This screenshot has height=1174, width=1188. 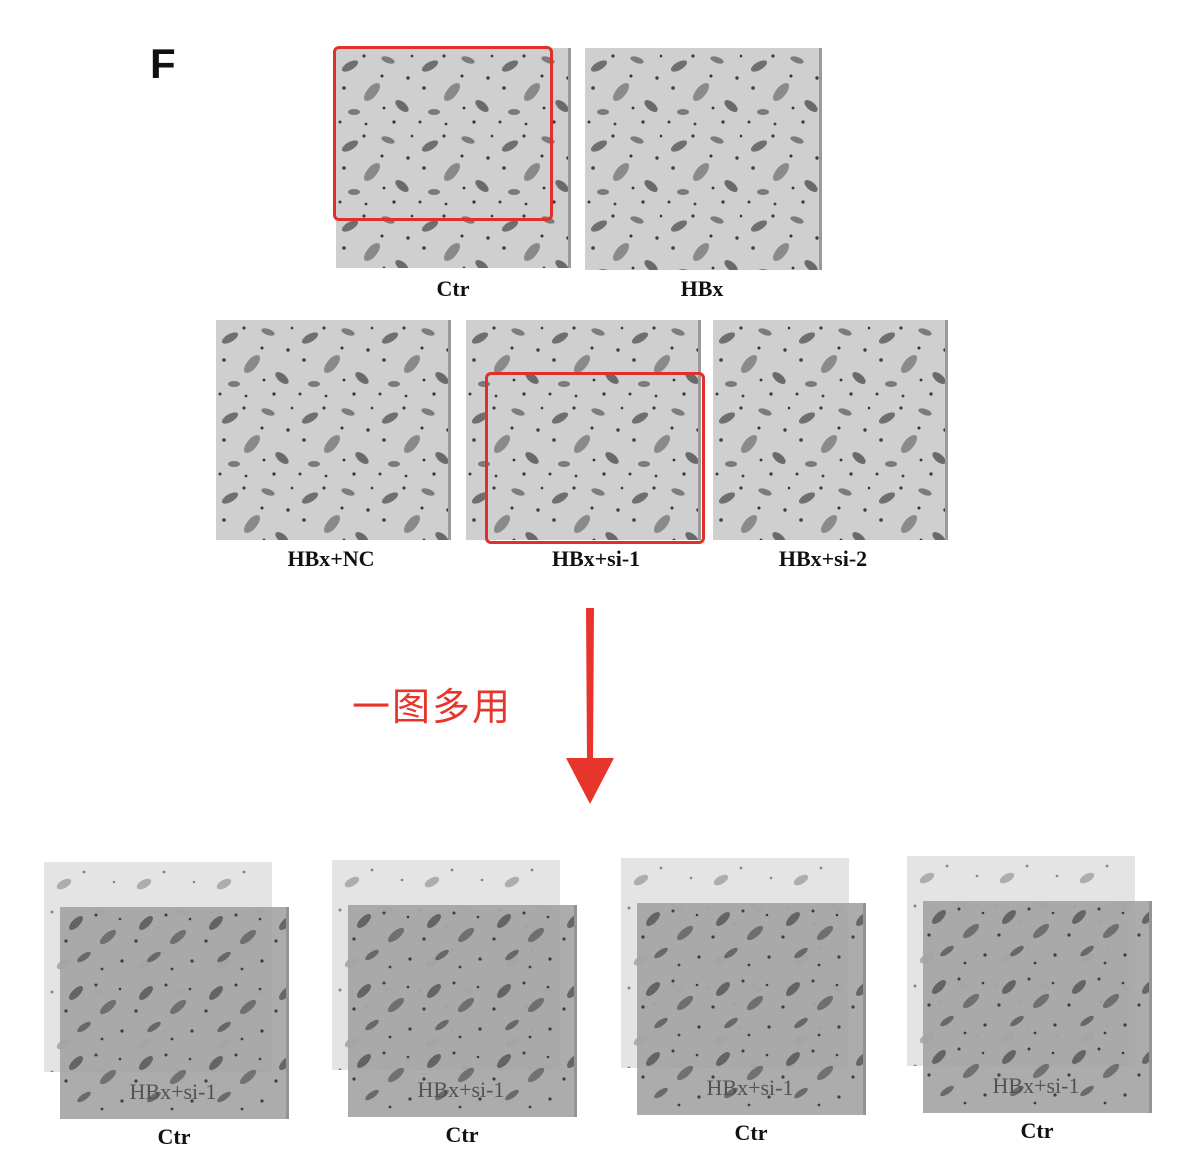 What do you see at coordinates (703, 159) in the screenshot?
I see `micrograph-hbx` at bounding box center [703, 159].